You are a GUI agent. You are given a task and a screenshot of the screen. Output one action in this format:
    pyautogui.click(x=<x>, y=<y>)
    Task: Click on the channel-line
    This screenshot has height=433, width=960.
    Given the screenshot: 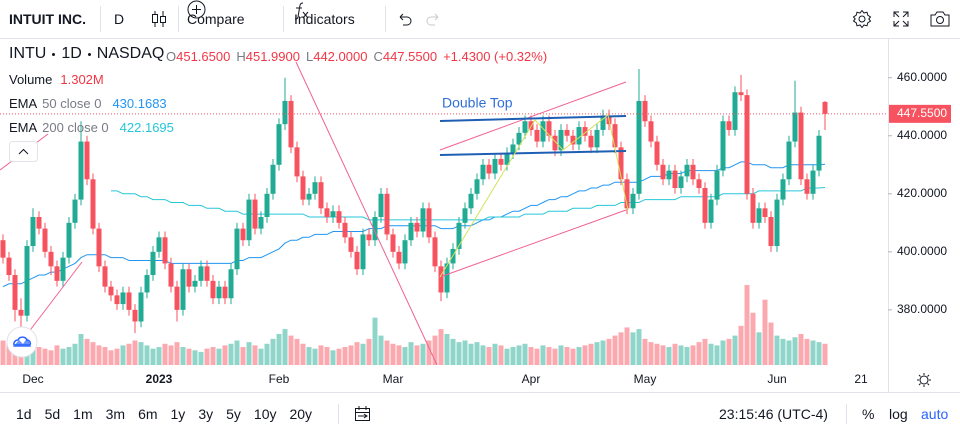 What is the action you would take?
    pyautogui.click(x=533, y=116)
    